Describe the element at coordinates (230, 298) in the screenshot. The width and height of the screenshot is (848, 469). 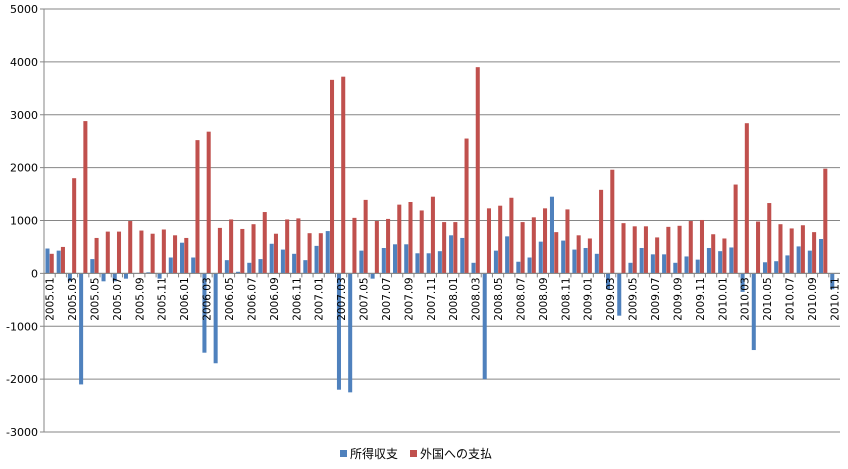
I see `x-tick-label: 2006.05` at that location.